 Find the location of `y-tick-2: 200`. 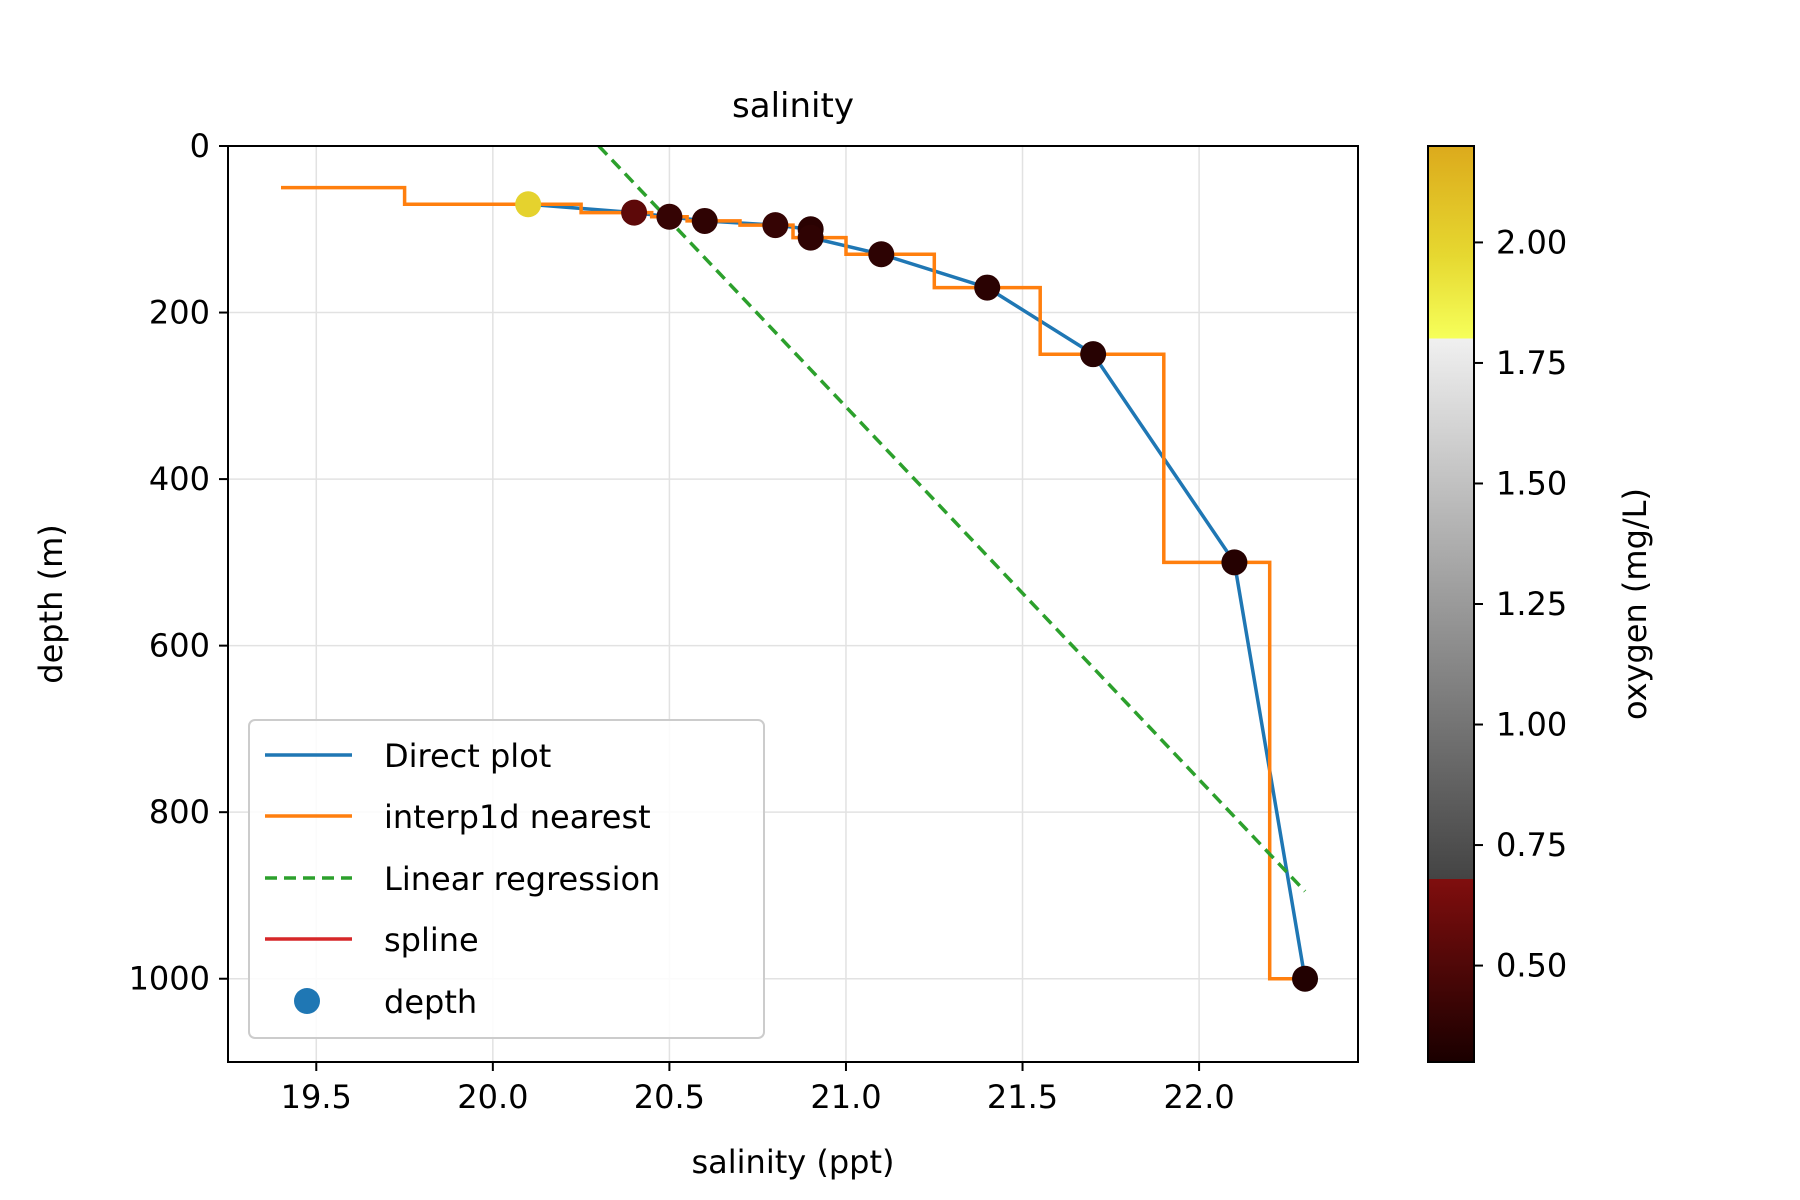

y-tick-2: 200 is located at coordinates (188, 313).